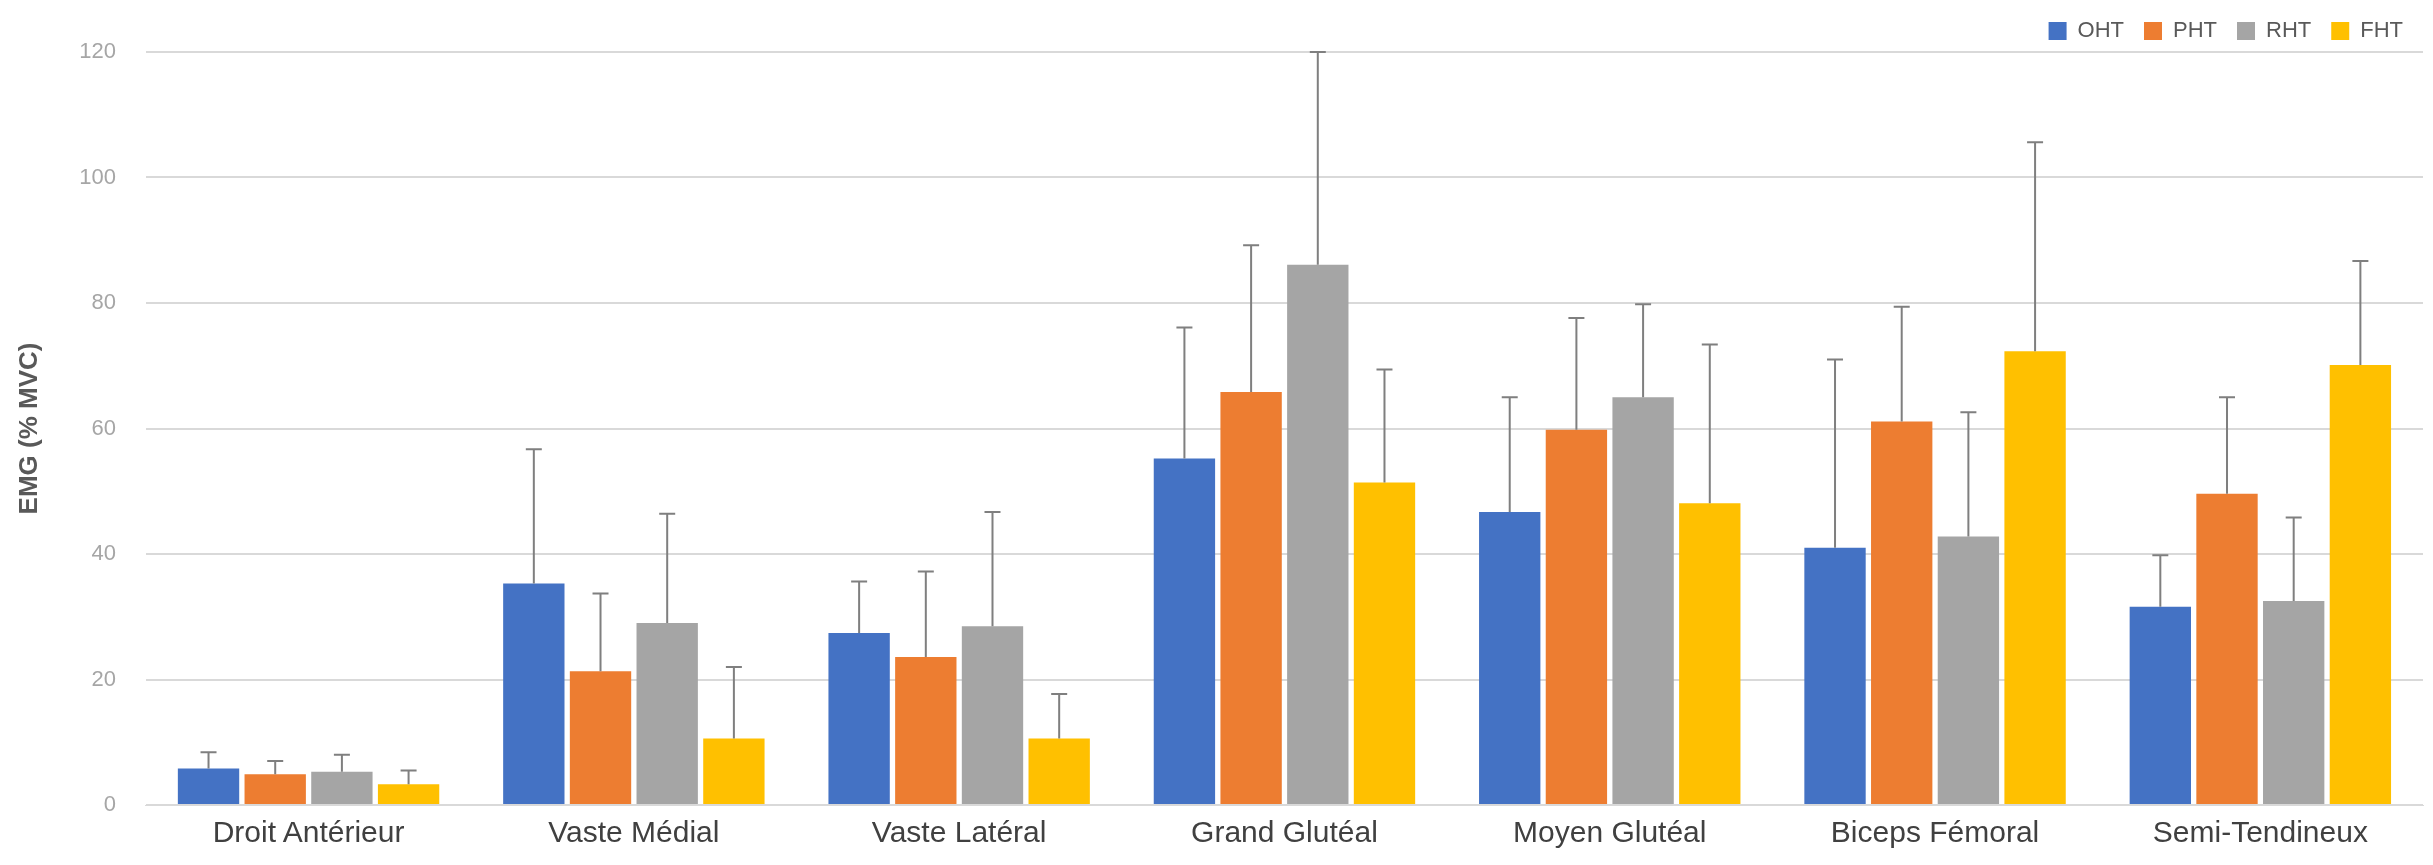 The width and height of the screenshot is (2433, 865). Describe the element at coordinates (97, 176) in the screenshot. I see `y-tick-label: 100` at that location.